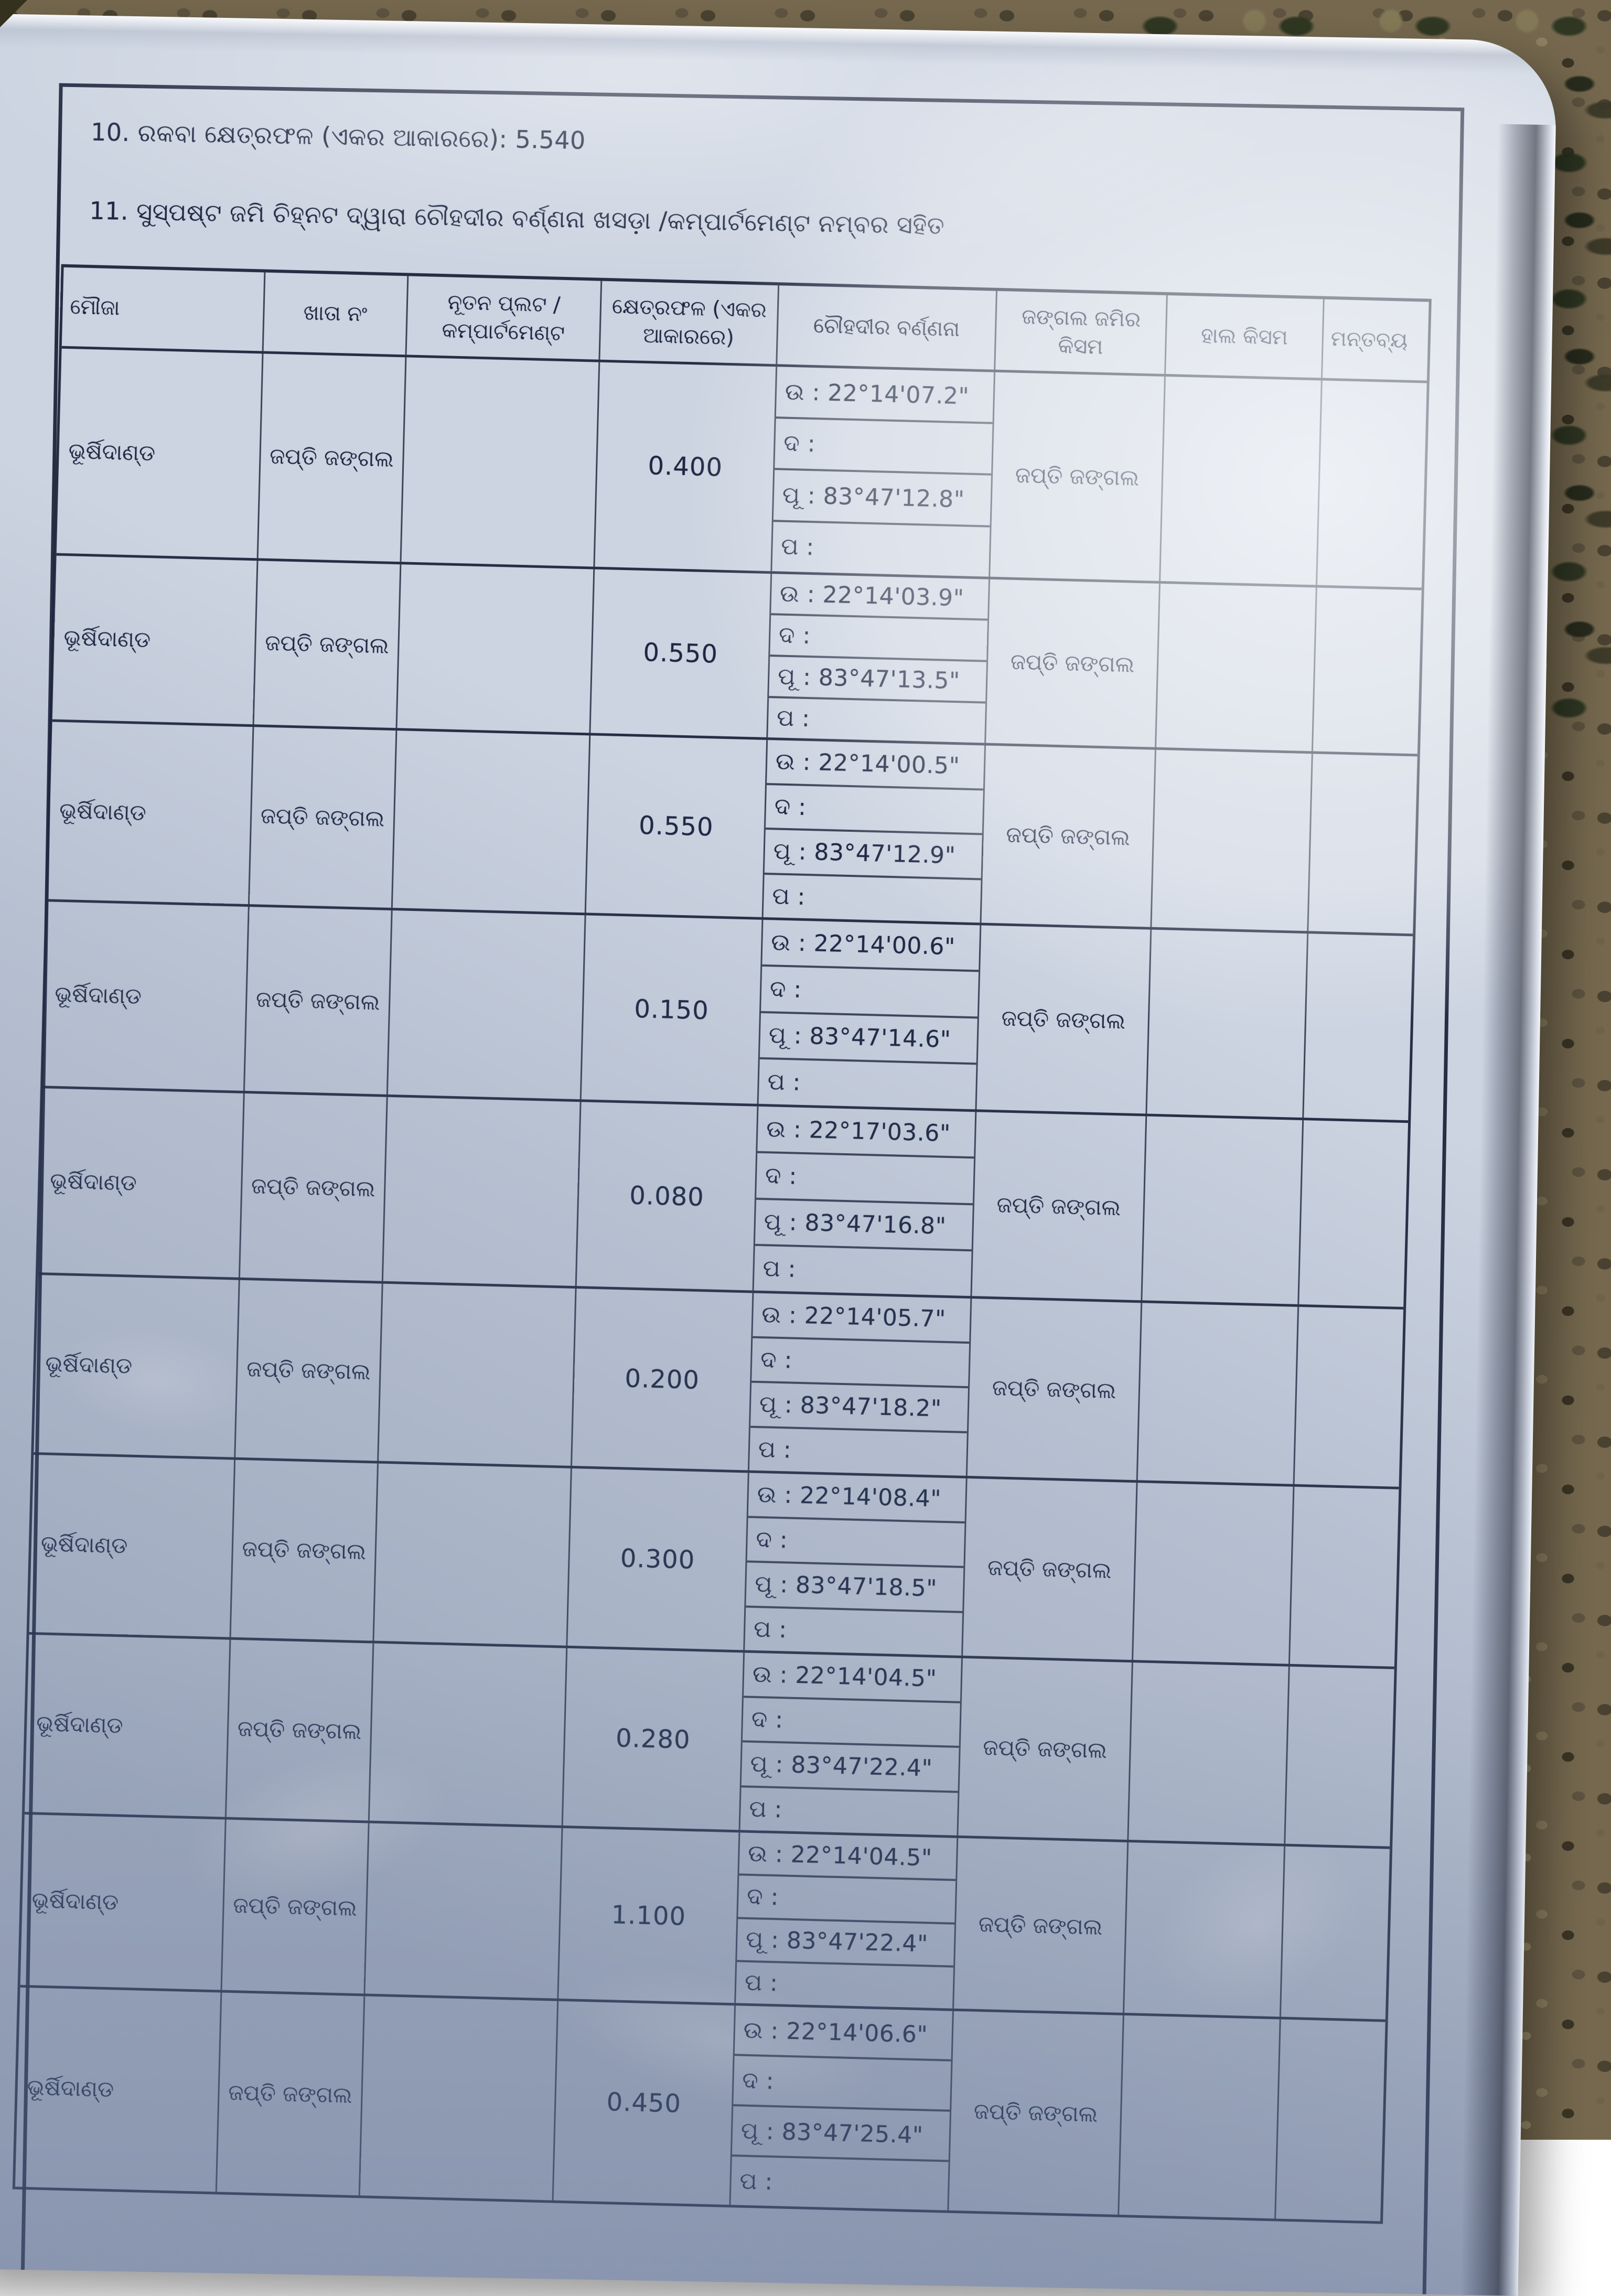 The image size is (1611, 2296). What do you see at coordinates (885, 395) in the screenshot?
I see `boundary-north: ଉ : 22°14'07.2"` at bounding box center [885, 395].